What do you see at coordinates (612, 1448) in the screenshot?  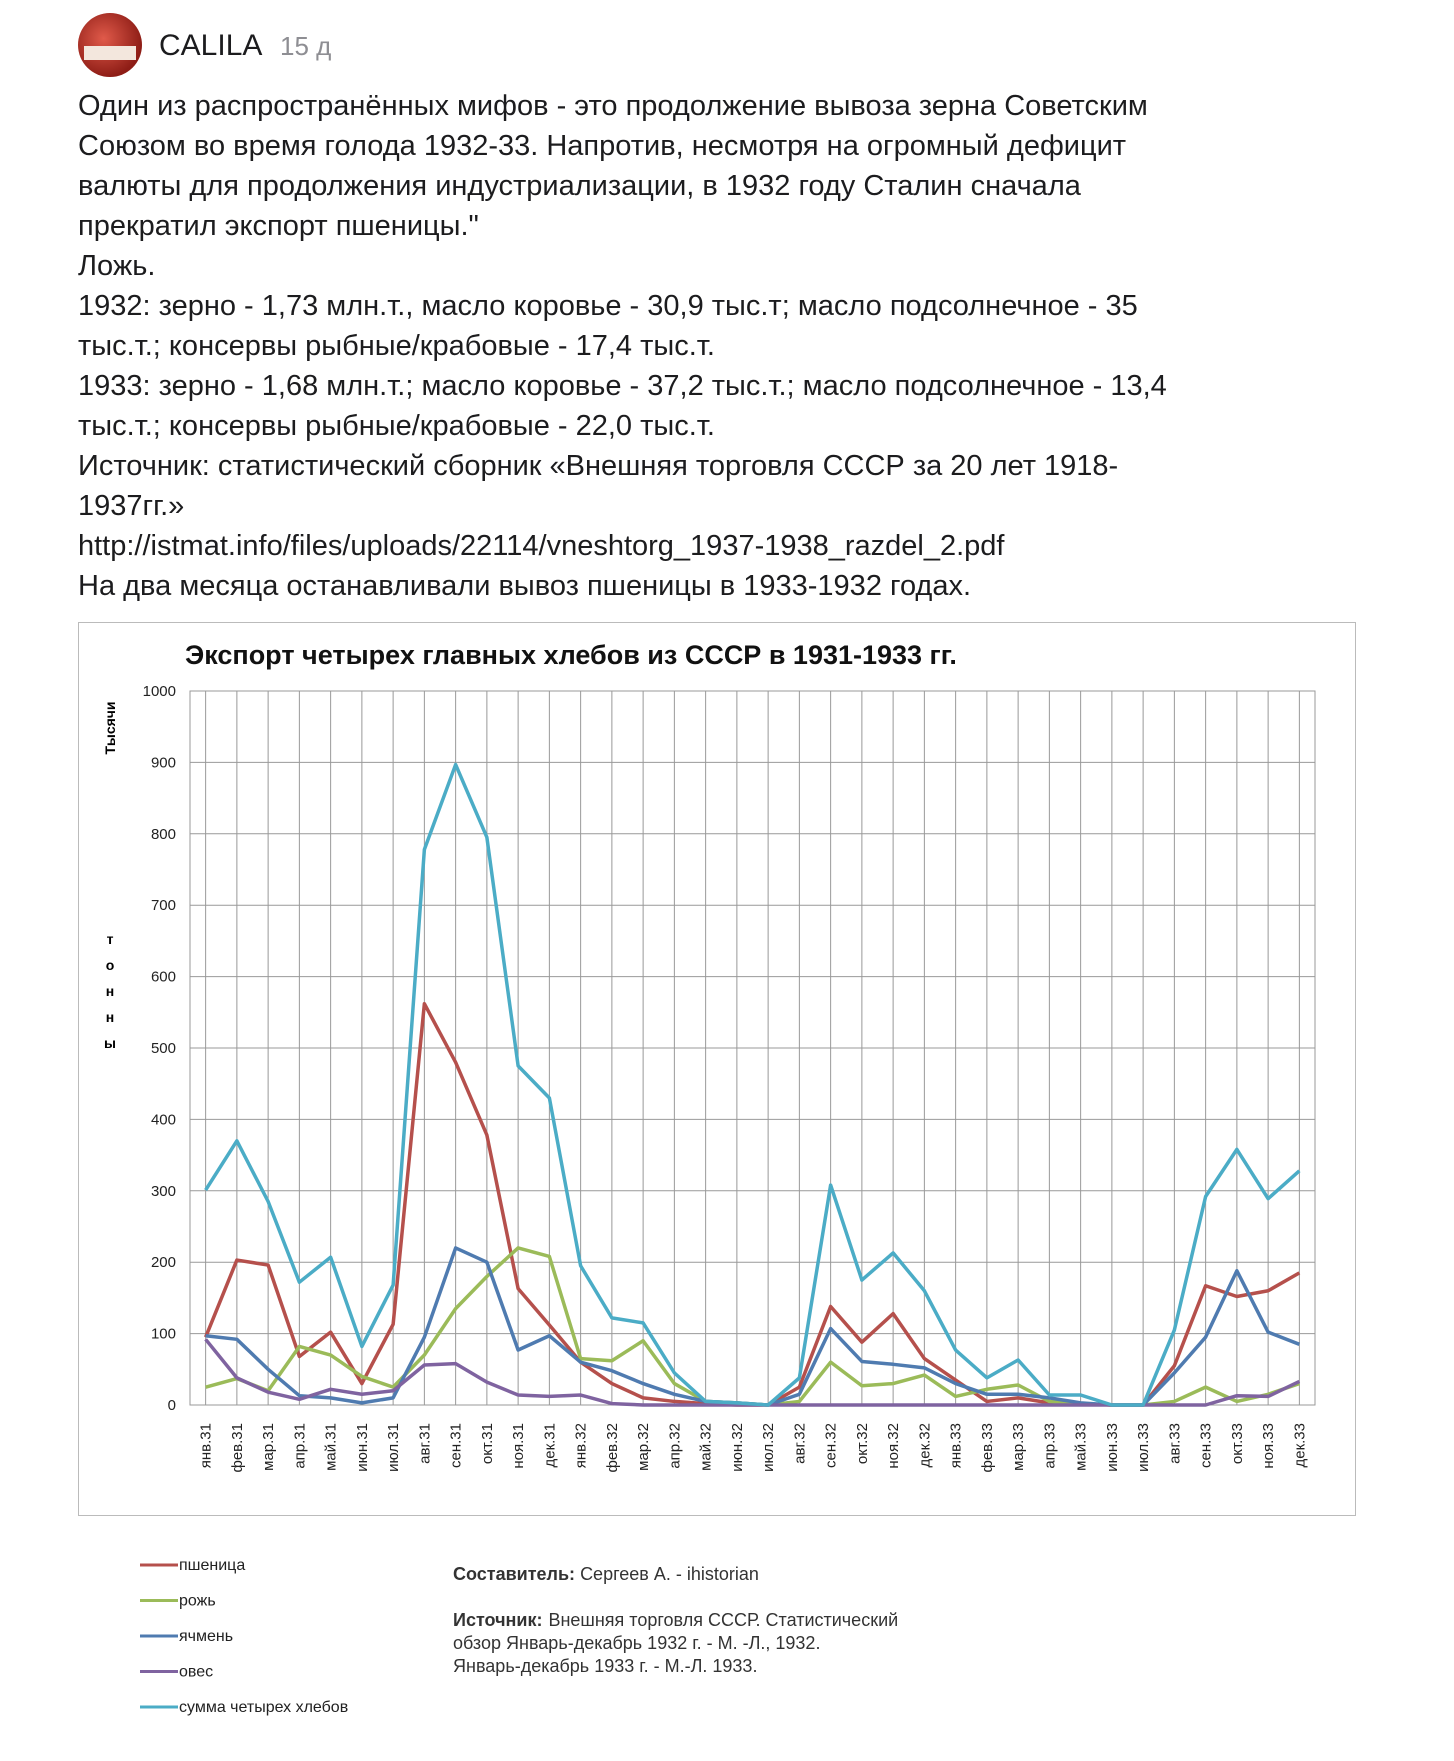 I see `x-tick-label: фев.32` at bounding box center [612, 1448].